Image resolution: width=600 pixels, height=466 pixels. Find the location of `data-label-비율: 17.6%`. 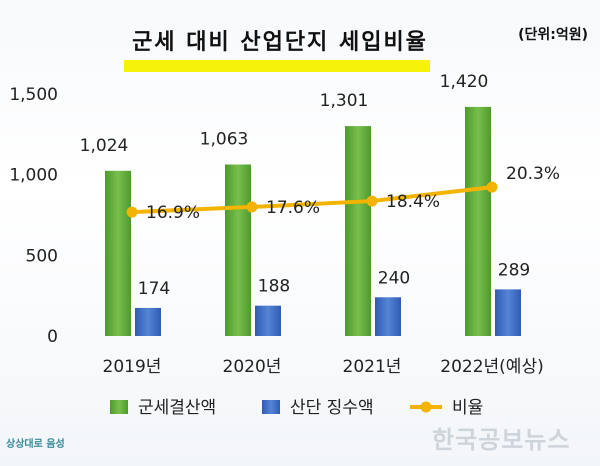

data-label-비율: 17.6% is located at coordinates (293, 208).